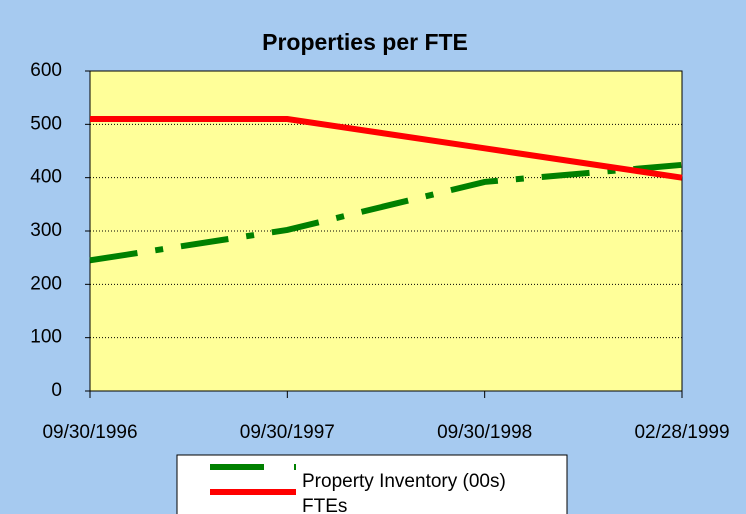 The height and width of the screenshot is (514, 746). I want to click on y-tick-label: 100, so click(46, 337).